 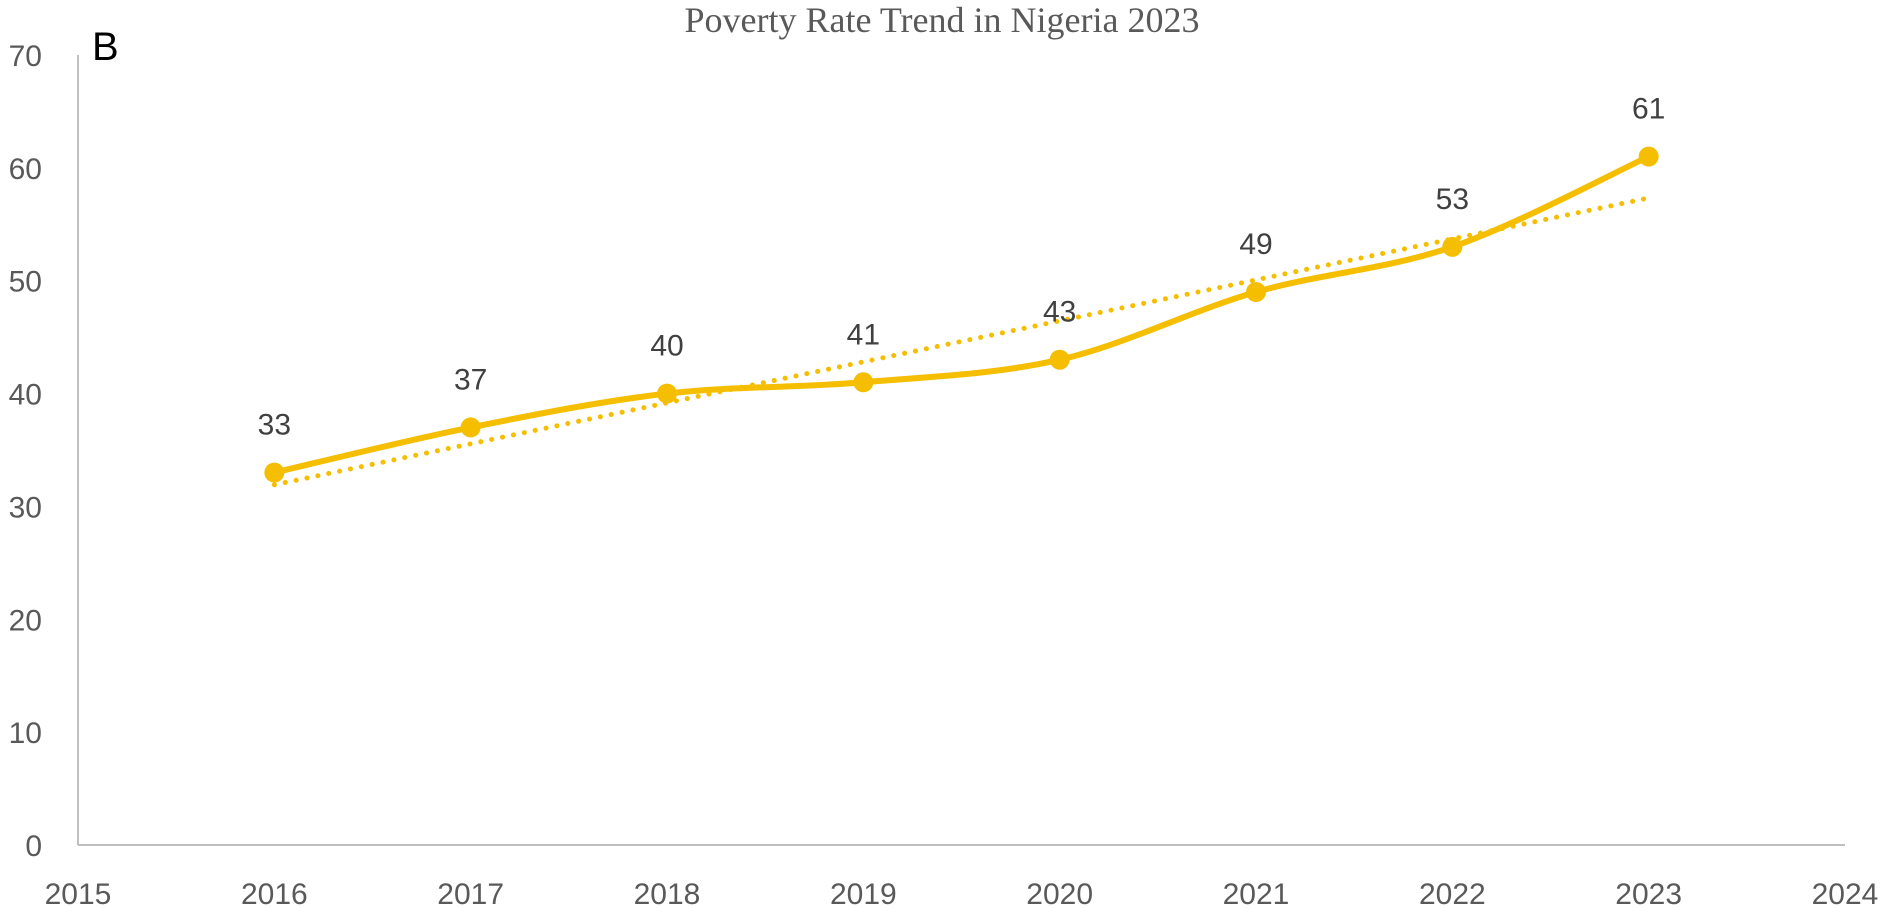 What do you see at coordinates (1845, 893) in the screenshot?
I see `x-tick-label: 2024` at bounding box center [1845, 893].